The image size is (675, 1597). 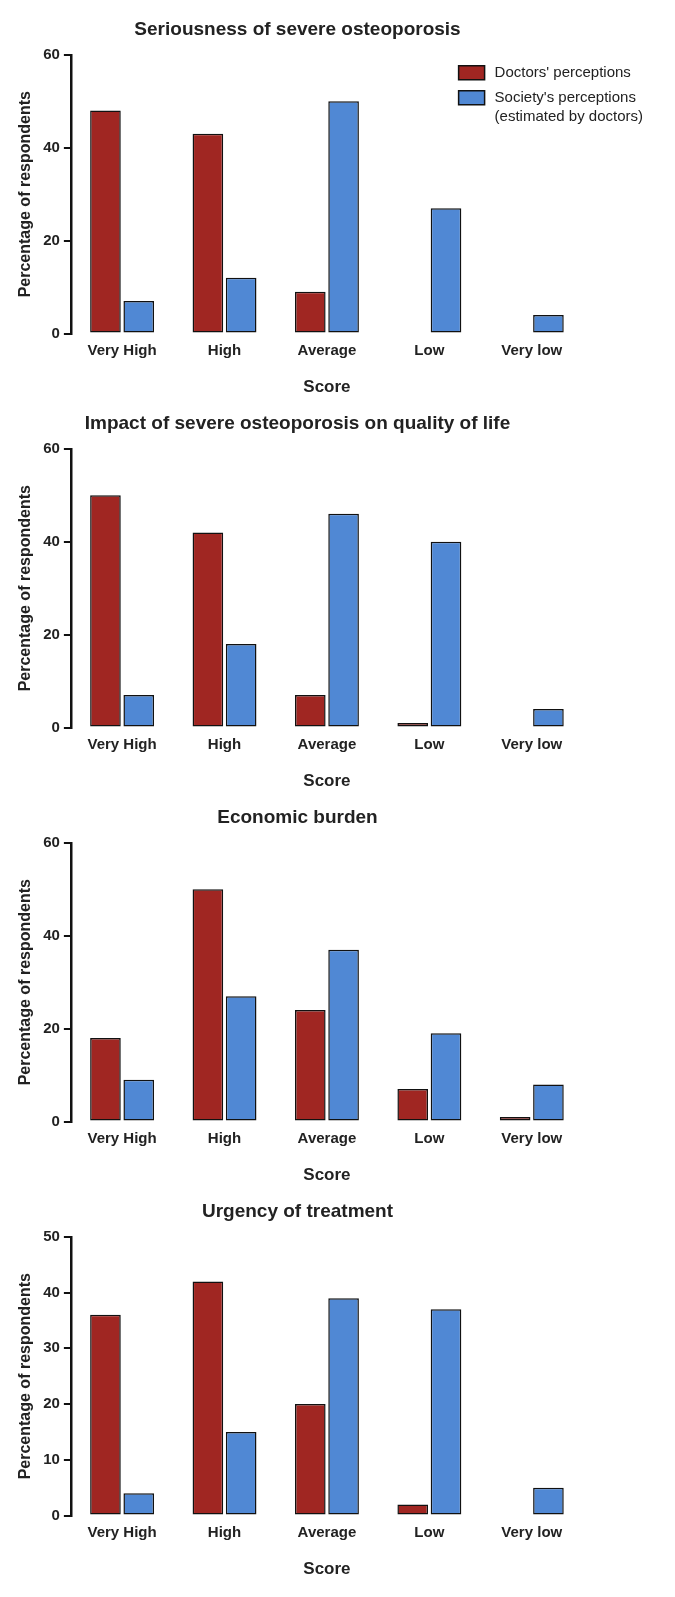 What do you see at coordinates (297, 28) in the screenshot?
I see `chart-title: Seriousness of severe osteoporosis` at bounding box center [297, 28].